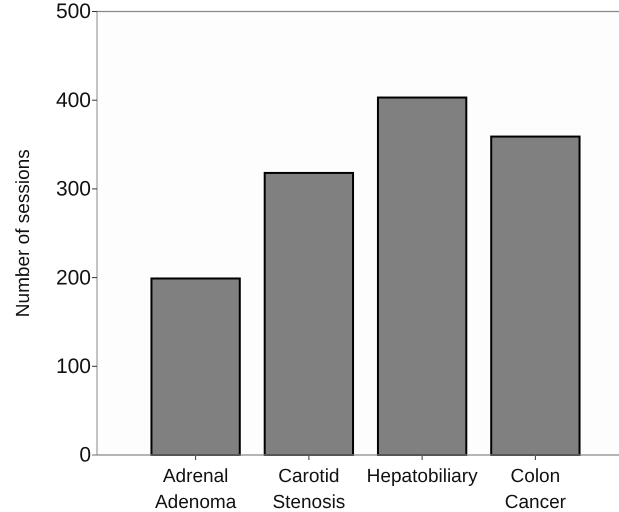 The width and height of the screenshot is (619, 512). I want to click on y-tick-label: 100, so click(73, 366).